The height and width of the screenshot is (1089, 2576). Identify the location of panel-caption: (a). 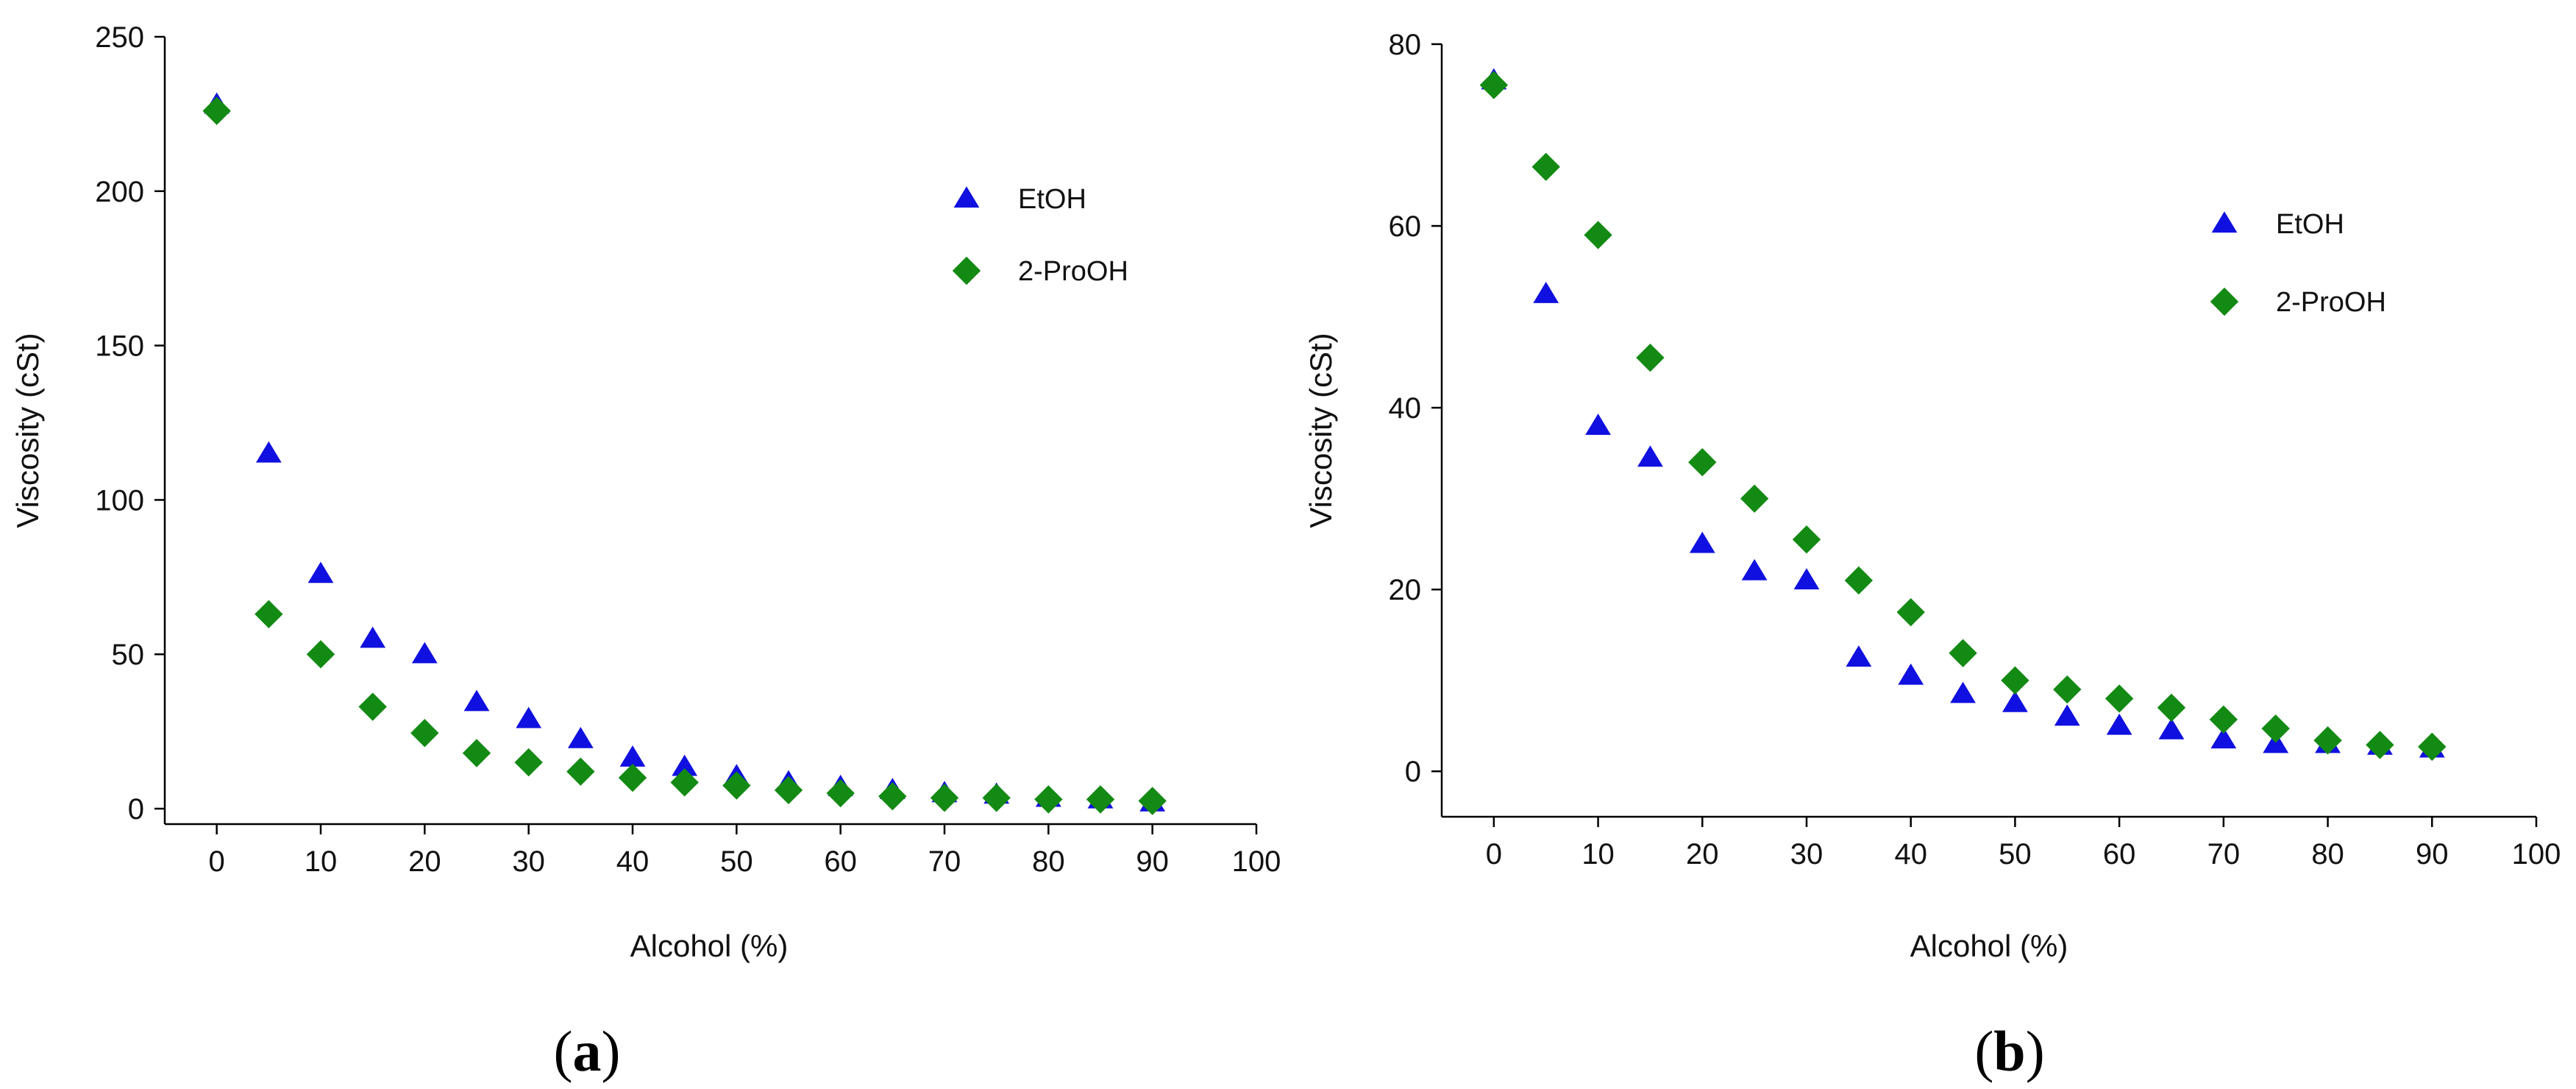
(587, 1051).